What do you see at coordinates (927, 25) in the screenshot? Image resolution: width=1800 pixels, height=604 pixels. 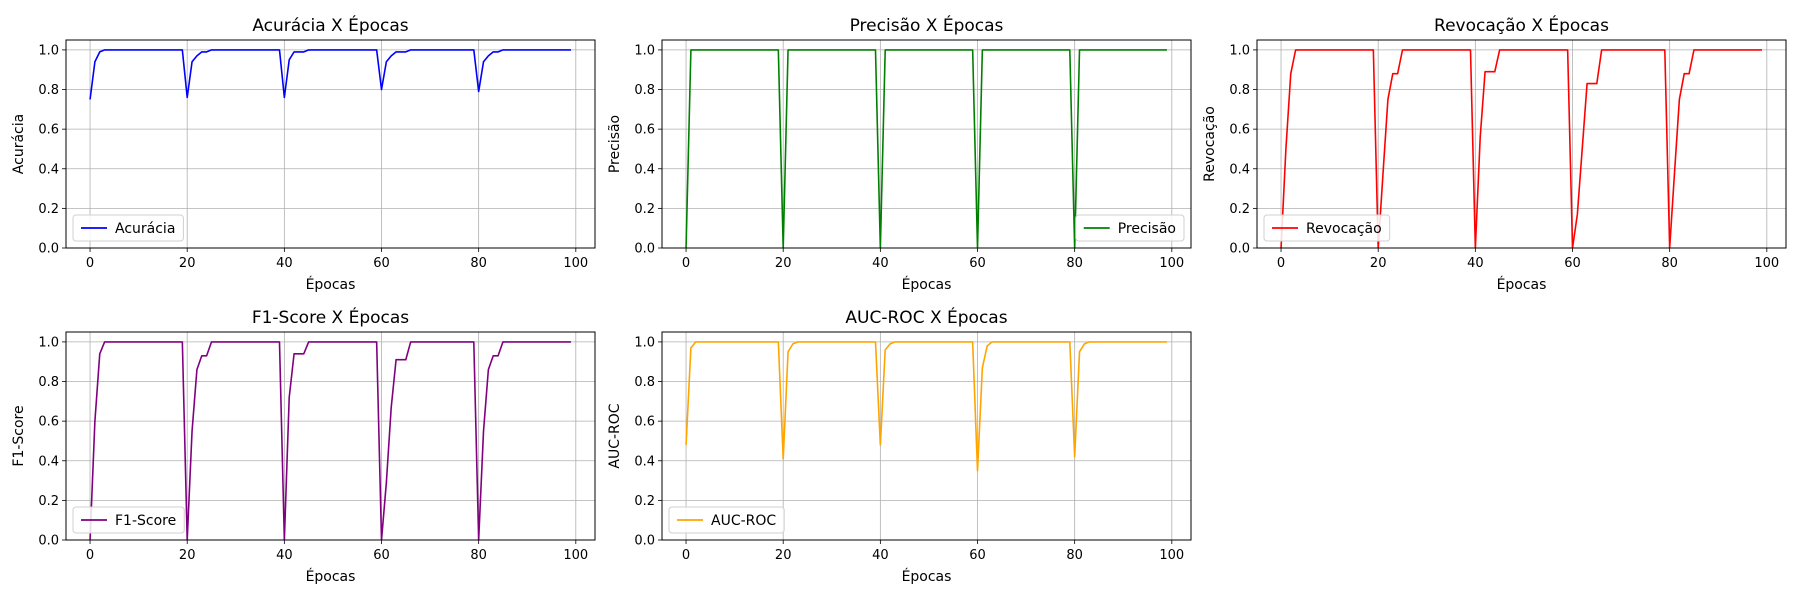 I see `chart-title: Precisão X Épocas` at bounding box center [927, 25].